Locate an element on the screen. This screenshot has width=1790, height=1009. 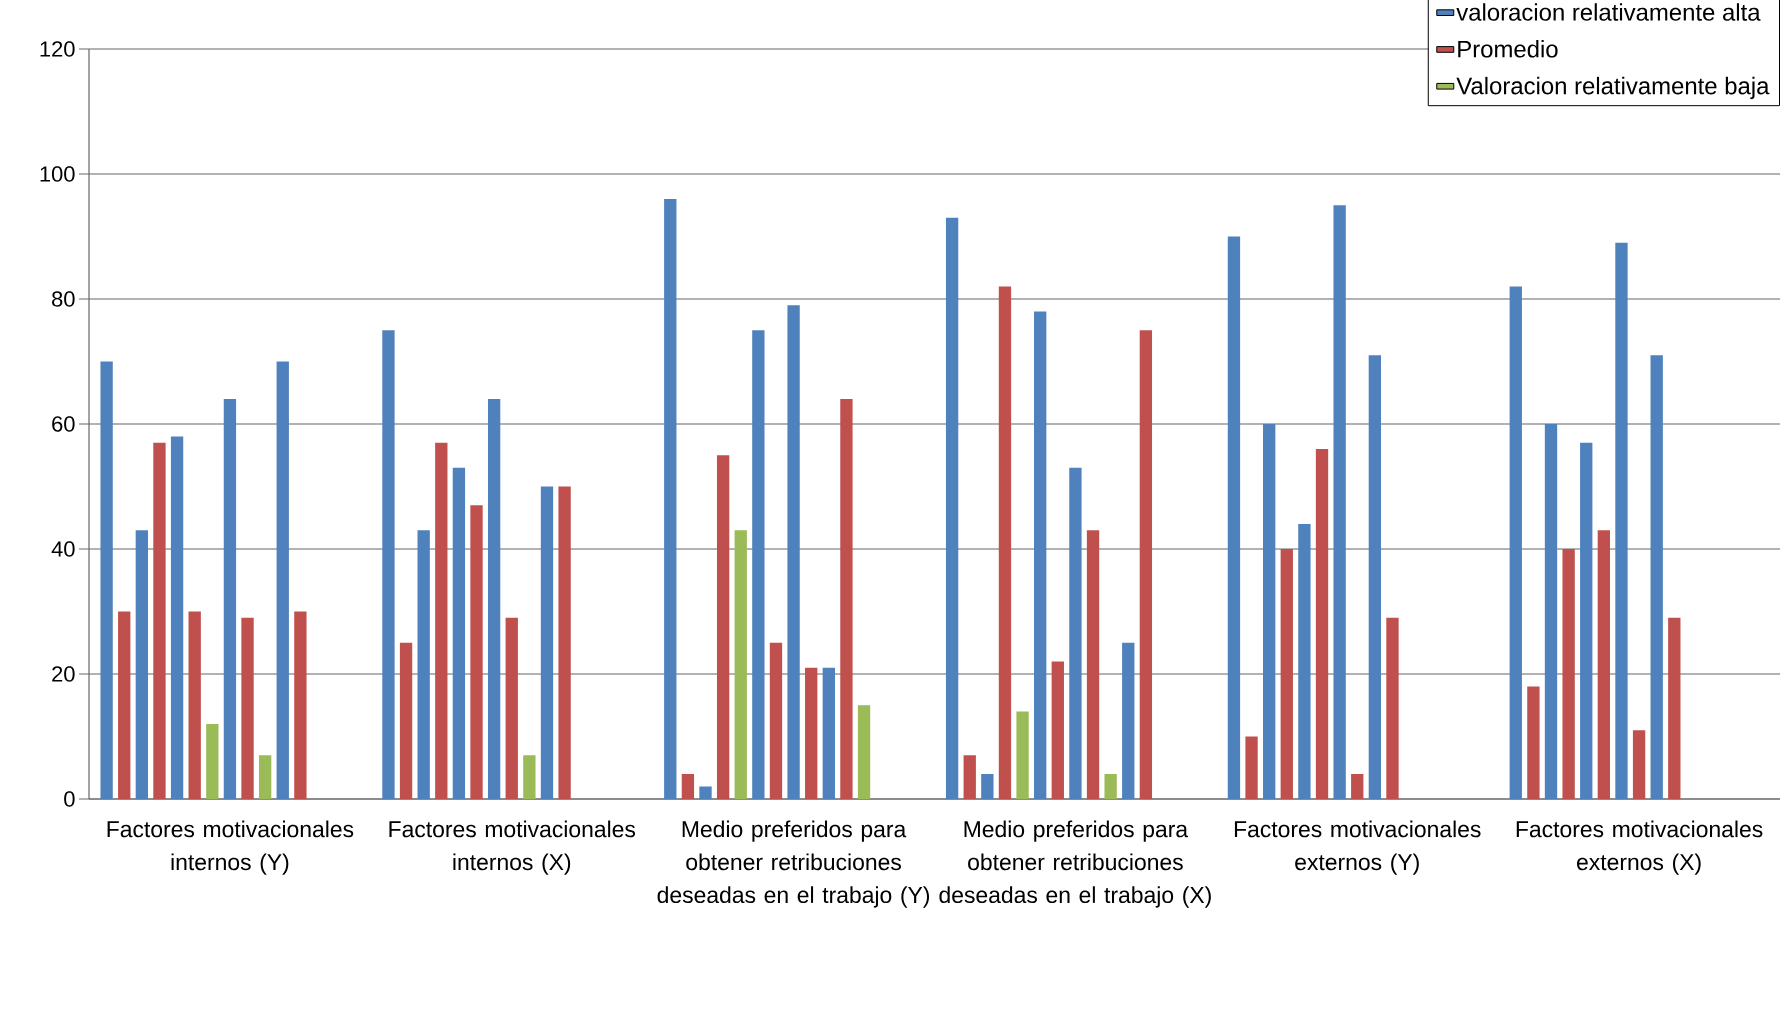
legend-label: valoracion relativamente alta is located at coordinates (1608, 12).